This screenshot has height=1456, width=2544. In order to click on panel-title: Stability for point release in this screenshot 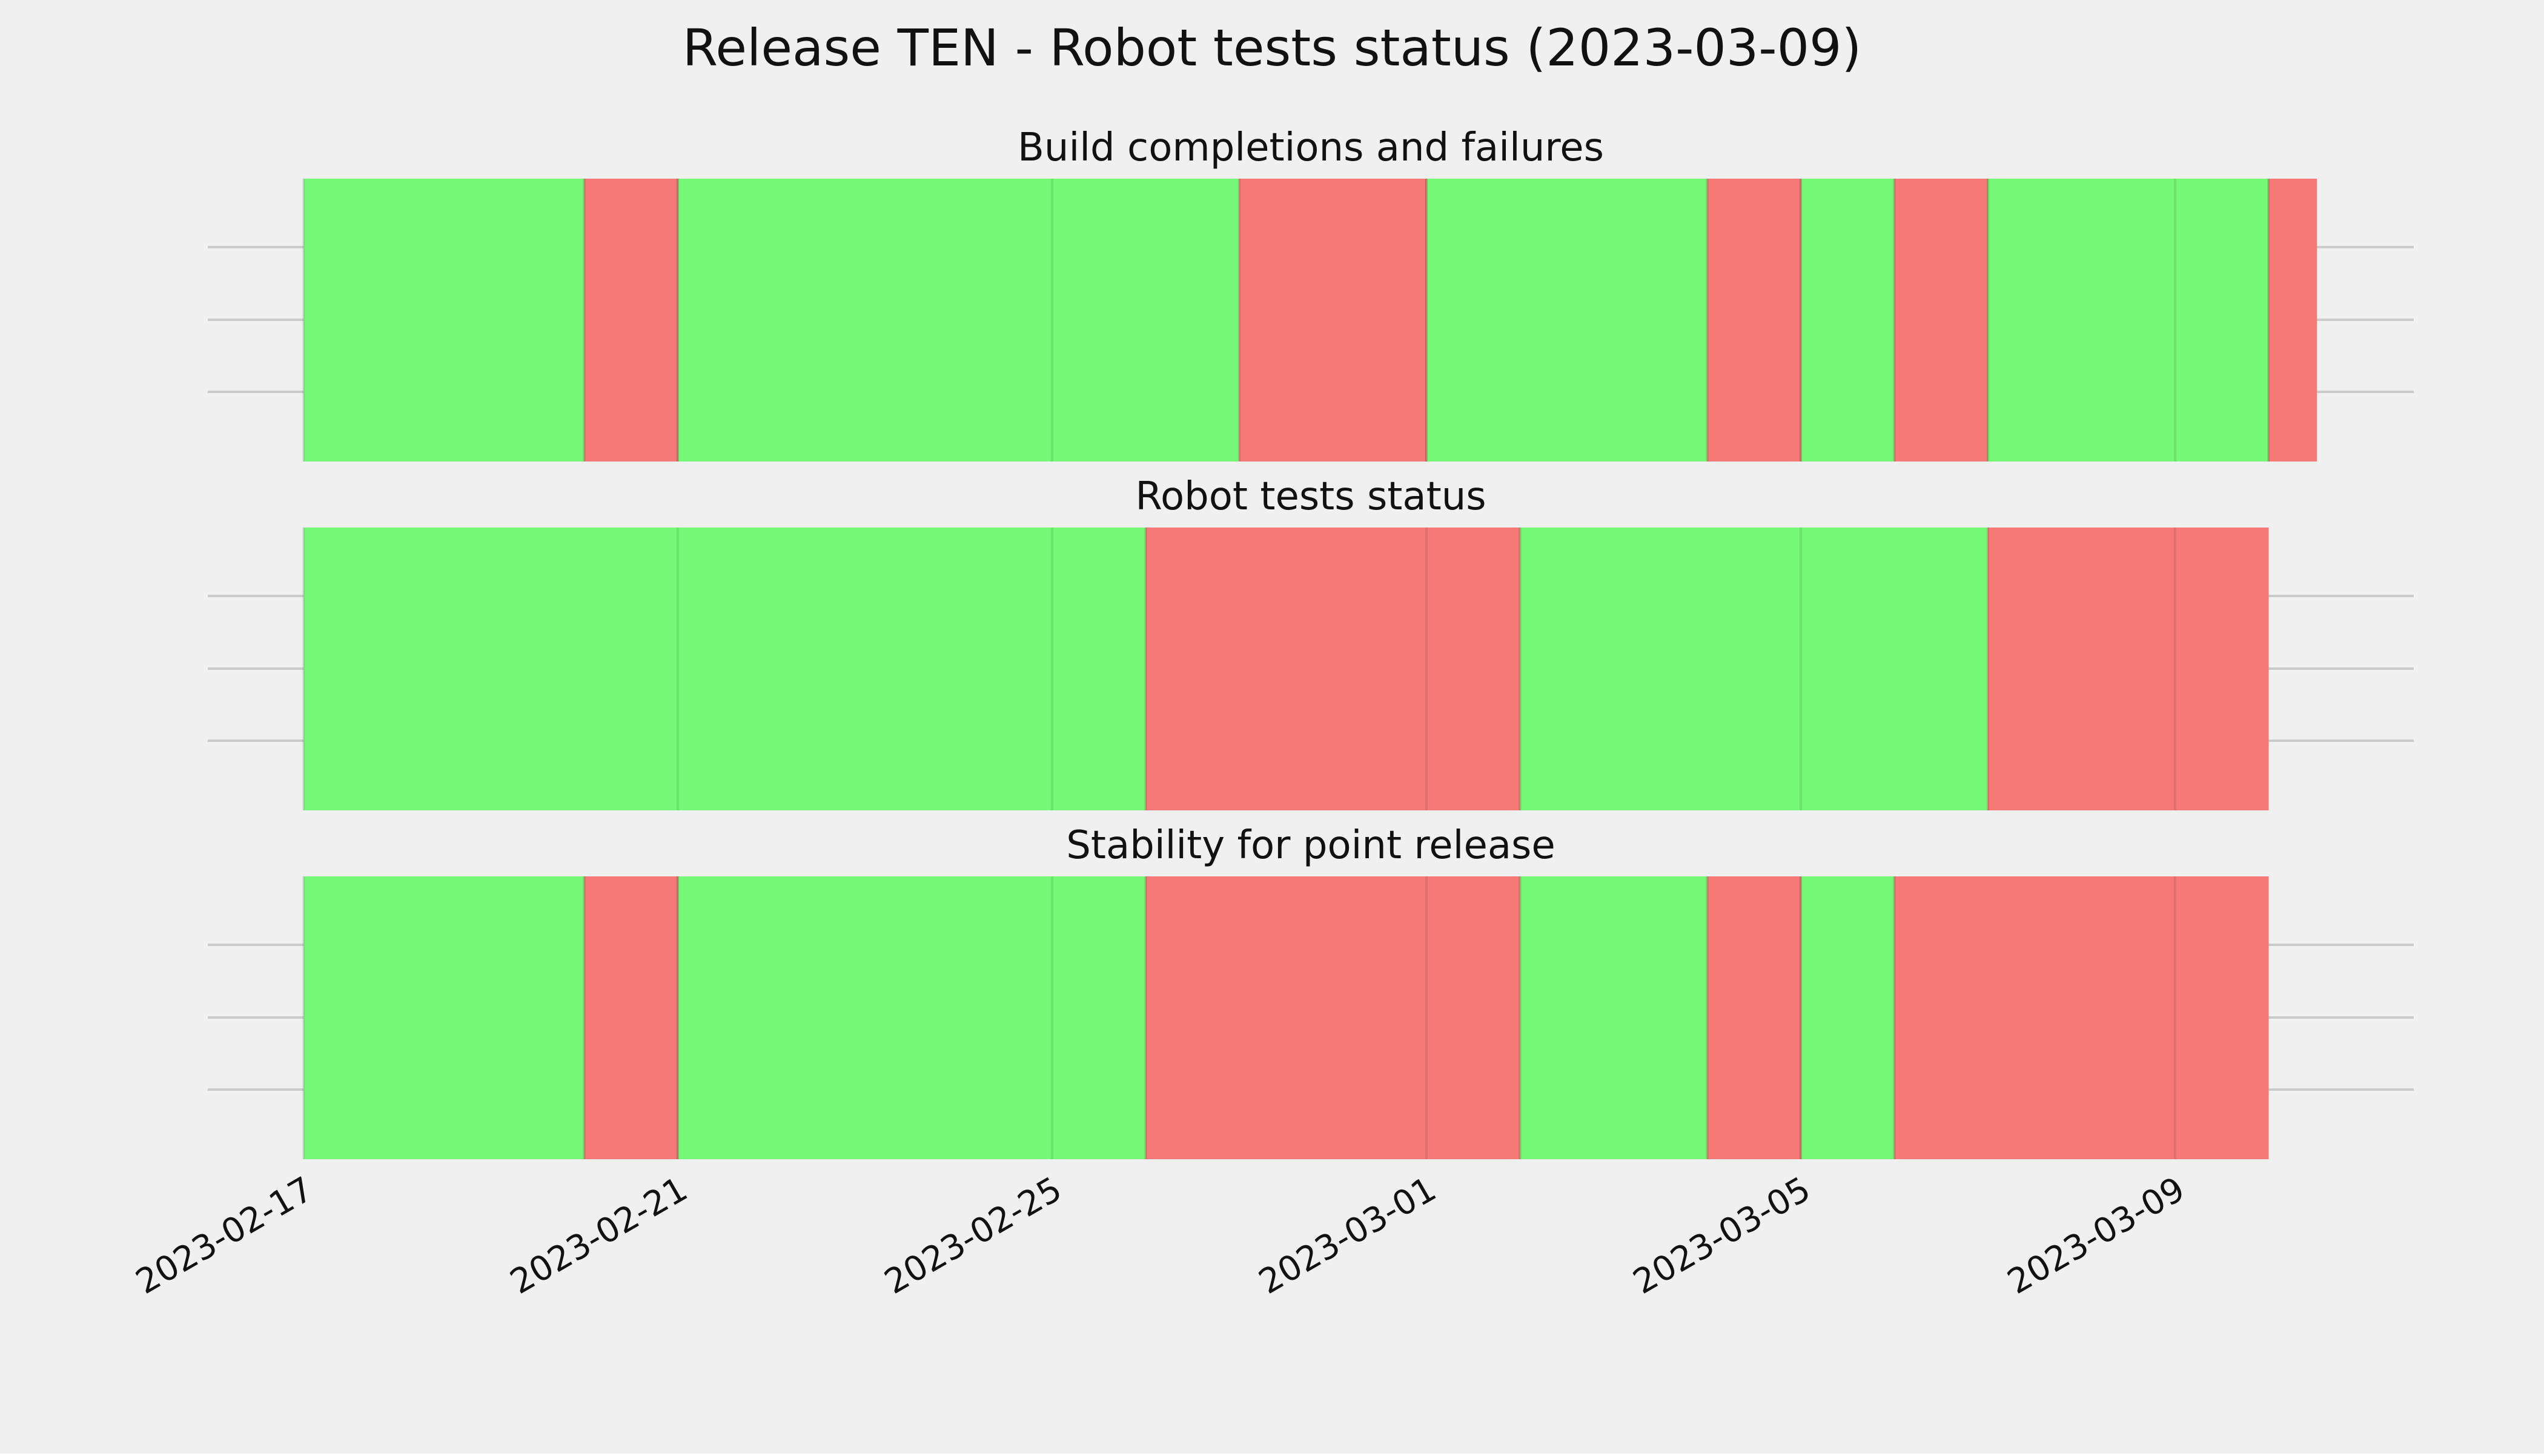, I will do `click(1311, 845)`.